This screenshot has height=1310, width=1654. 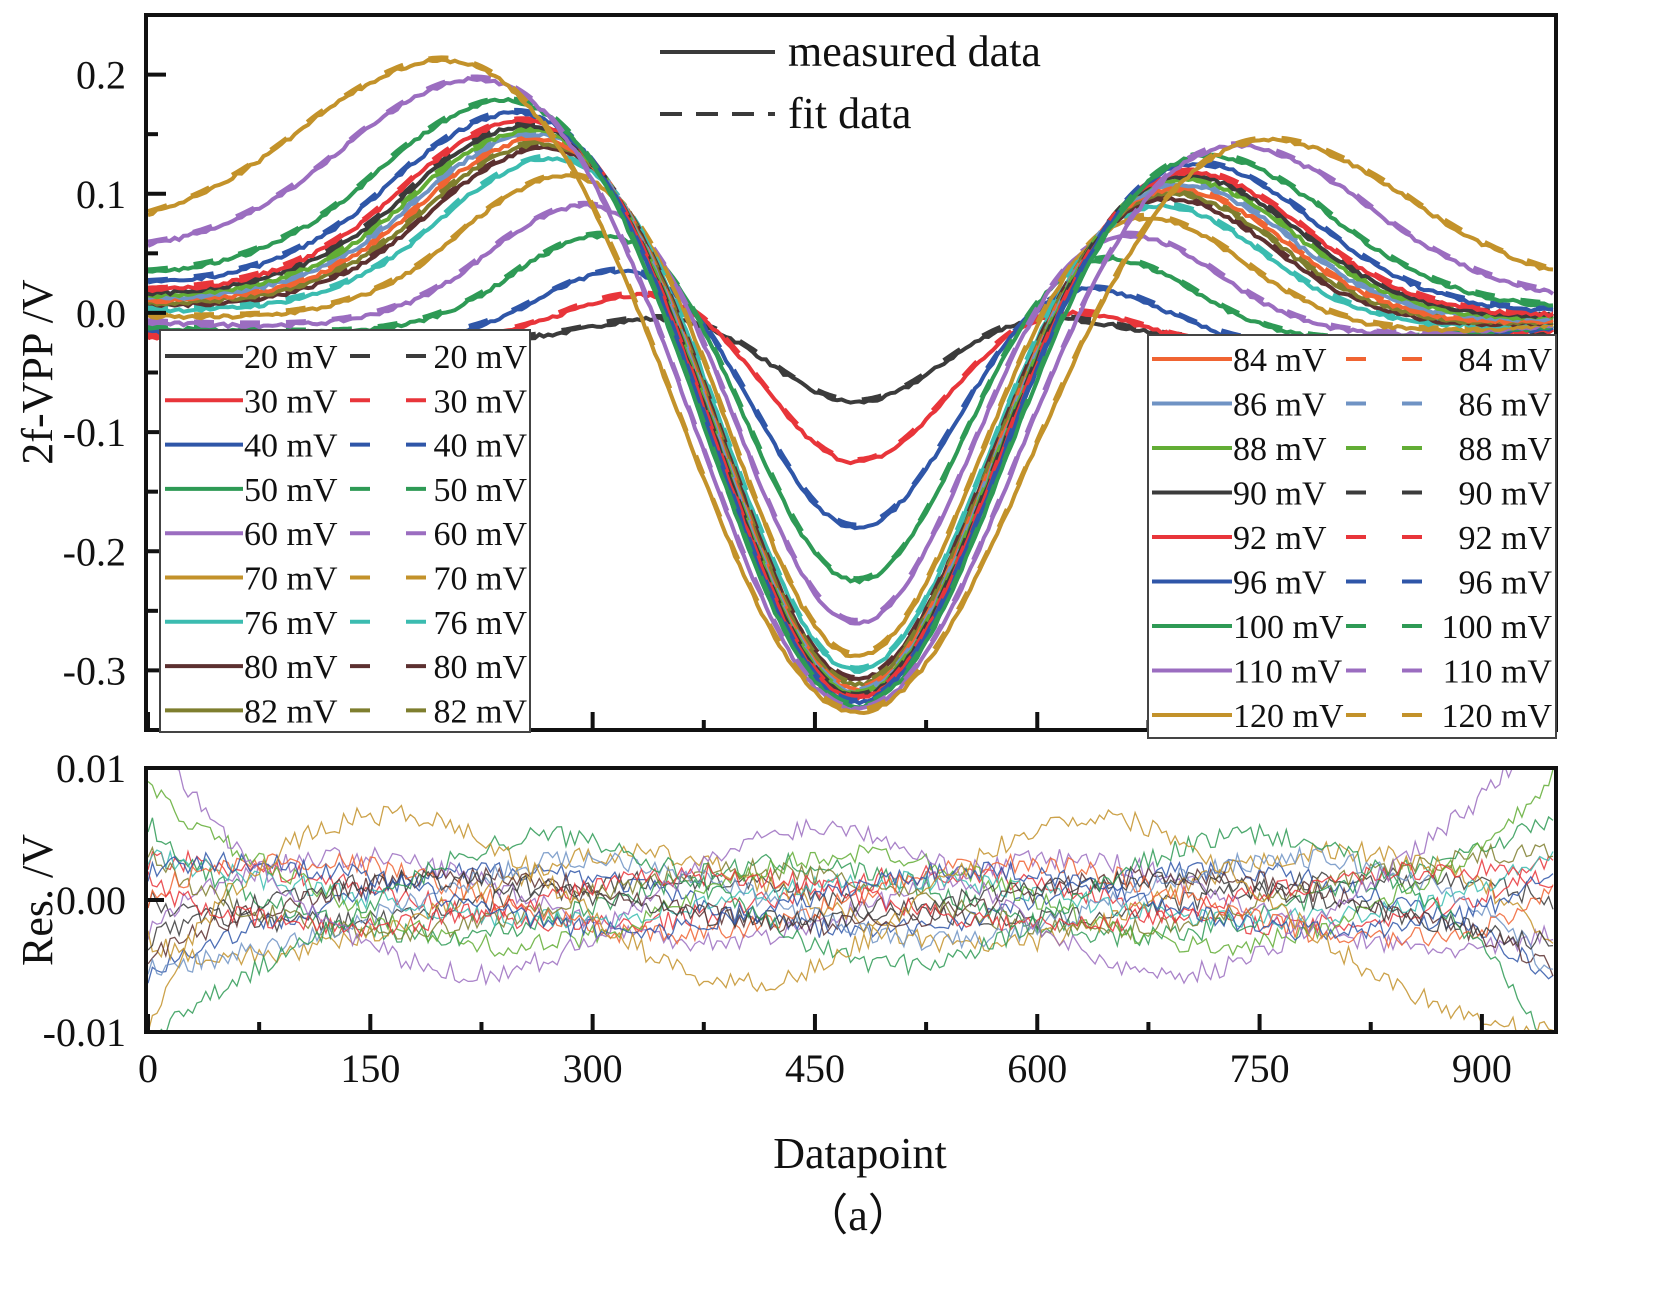 What do you see at coordinates (291, 534) in the screenshot?
I see `legend-measured-label: 60 mV` at bounding box center [291, 534].